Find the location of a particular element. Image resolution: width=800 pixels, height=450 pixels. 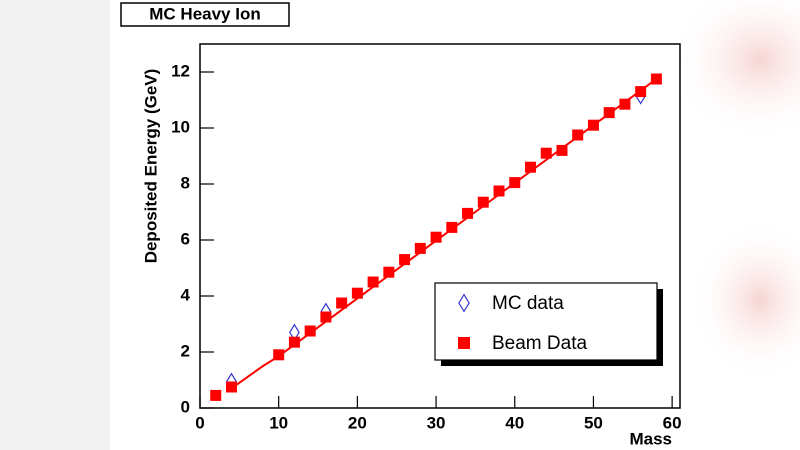

y-tick-label: 12 is located at coordinates (180, 70).